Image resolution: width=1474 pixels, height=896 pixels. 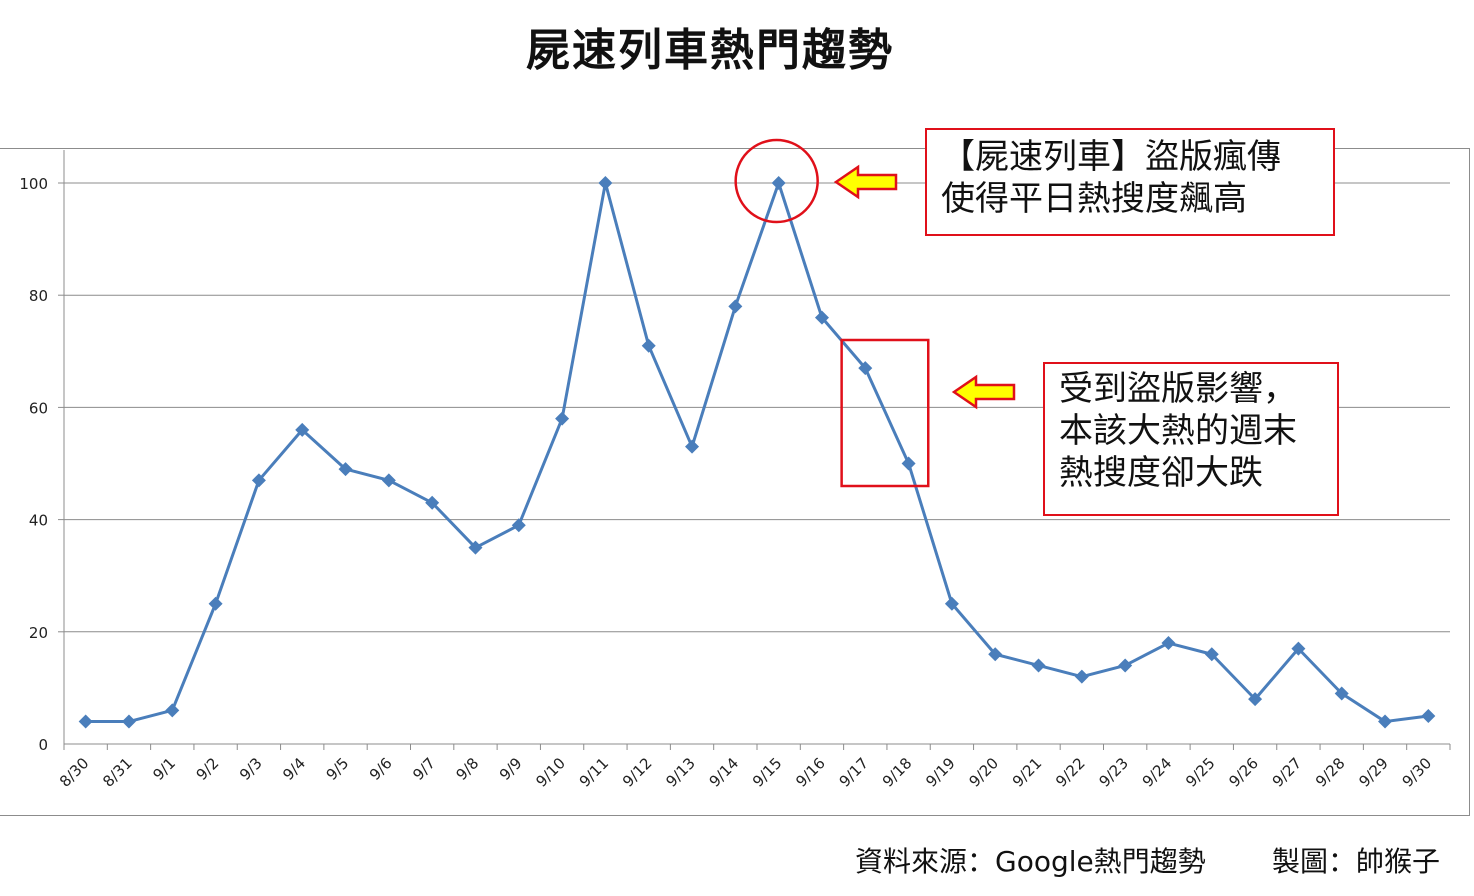 I want to click on y-tick-labels: 0 20 40 60 80 100, so click(x=33, y=464).